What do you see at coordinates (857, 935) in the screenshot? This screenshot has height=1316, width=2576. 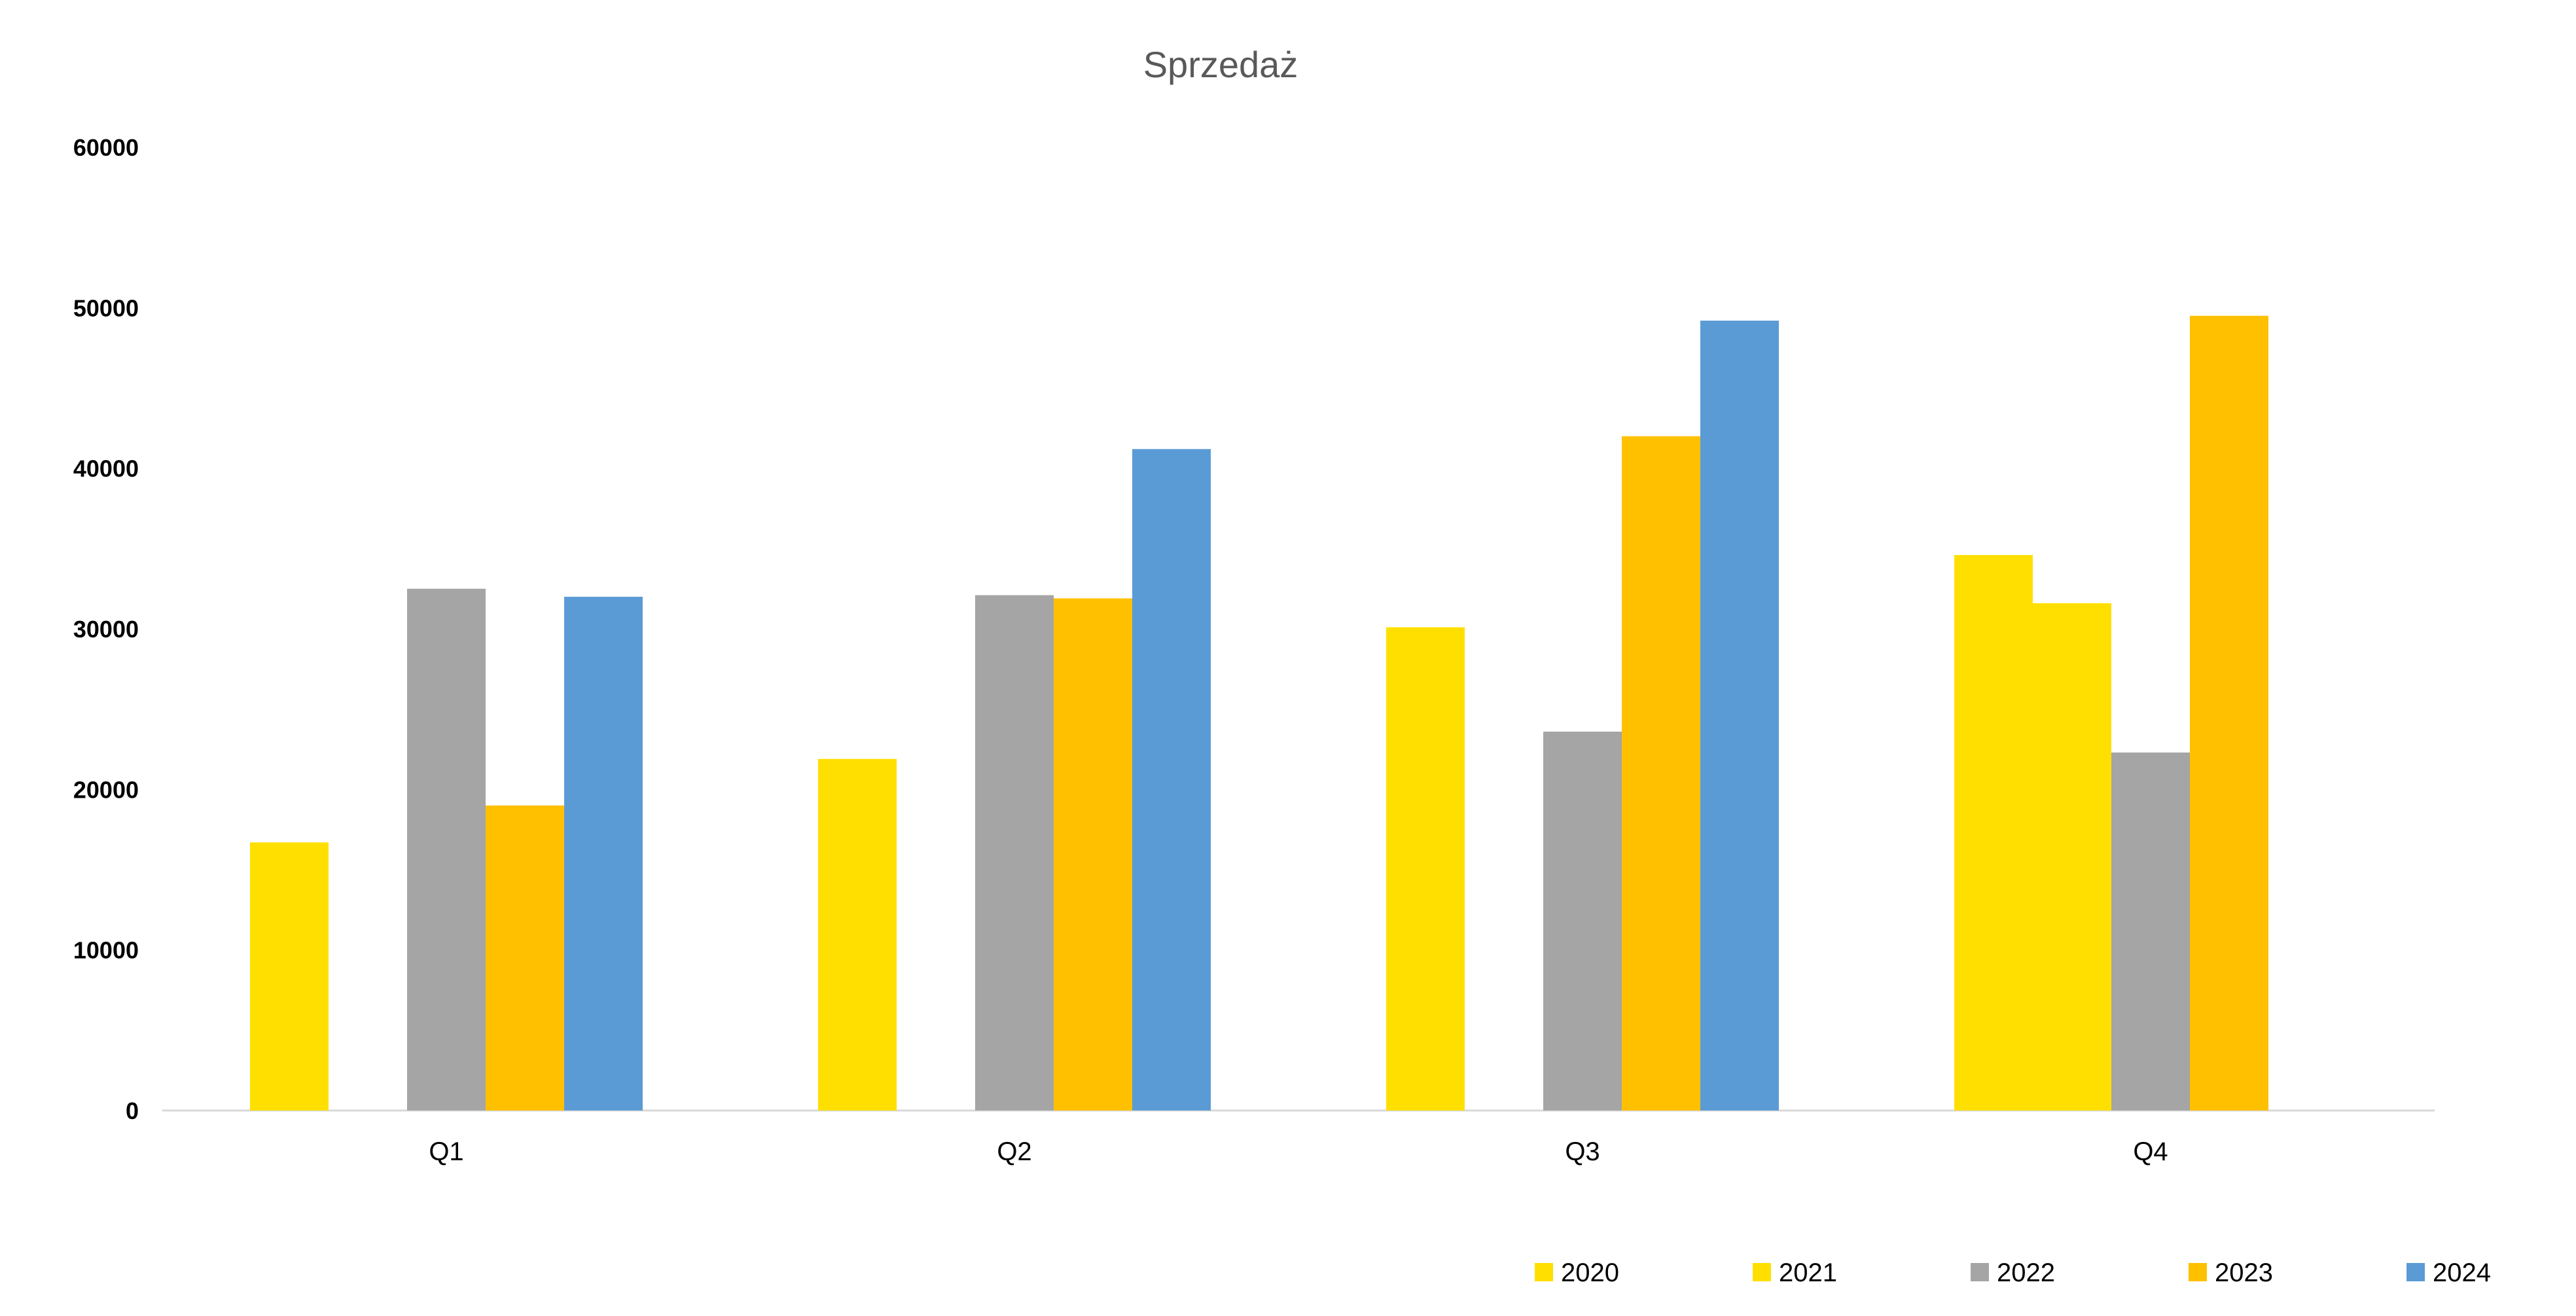 I see `bar-2020-Q2` at bounding box center [857, 935].